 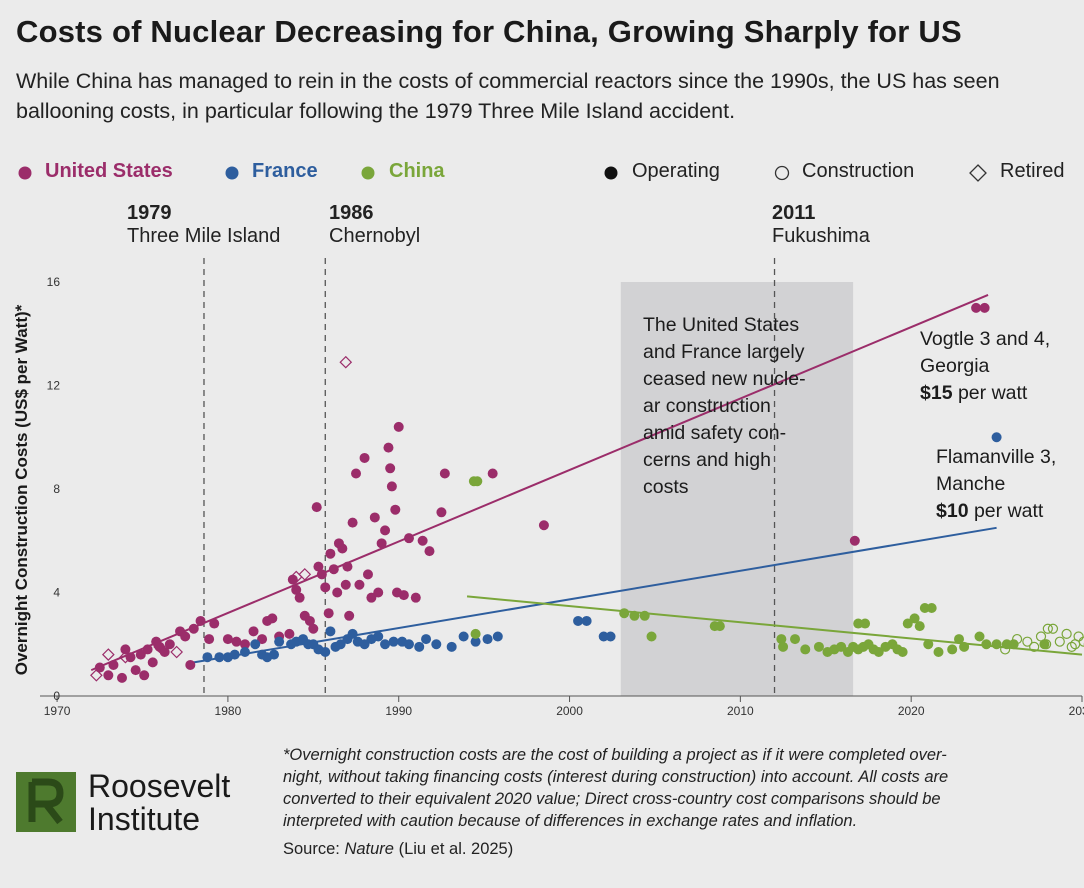 What do you see at coordinates (952, 511) in the screenshot?
I see `flamanville-cost-value: $10` at bounding box center [952, 511].